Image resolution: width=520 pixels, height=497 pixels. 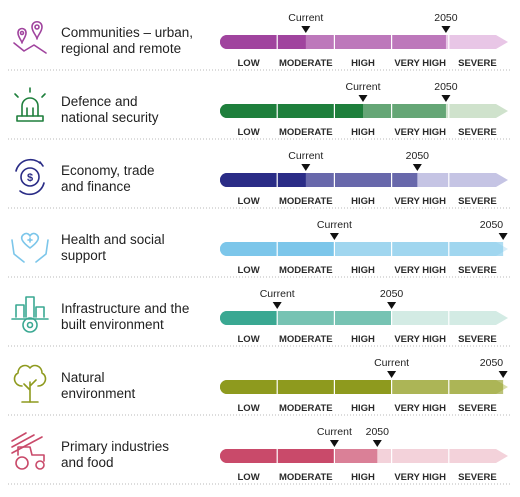 I want to click on tractor-field-icon, so click(x=28, y=451).